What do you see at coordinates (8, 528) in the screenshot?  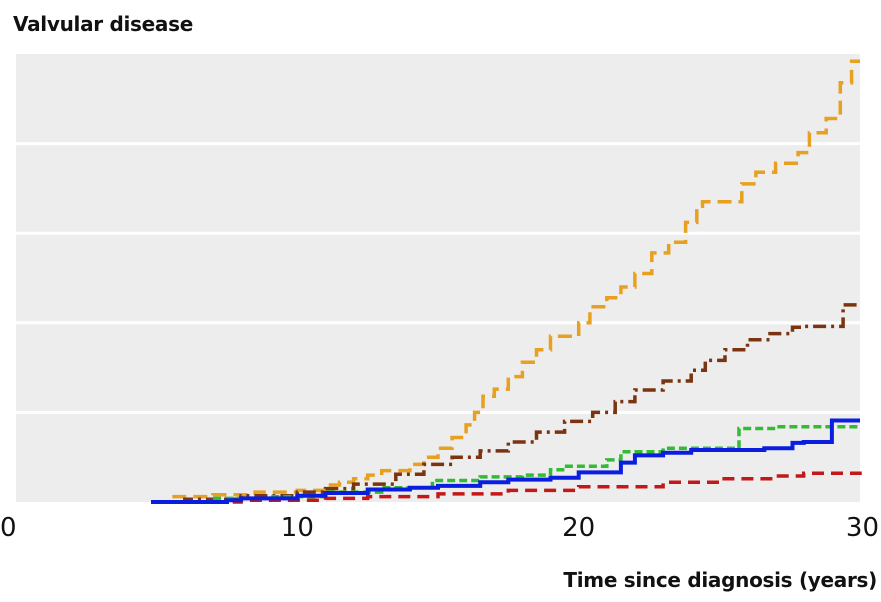 I see `x-tick-label-0: 0` at bounding box center [8, 528].